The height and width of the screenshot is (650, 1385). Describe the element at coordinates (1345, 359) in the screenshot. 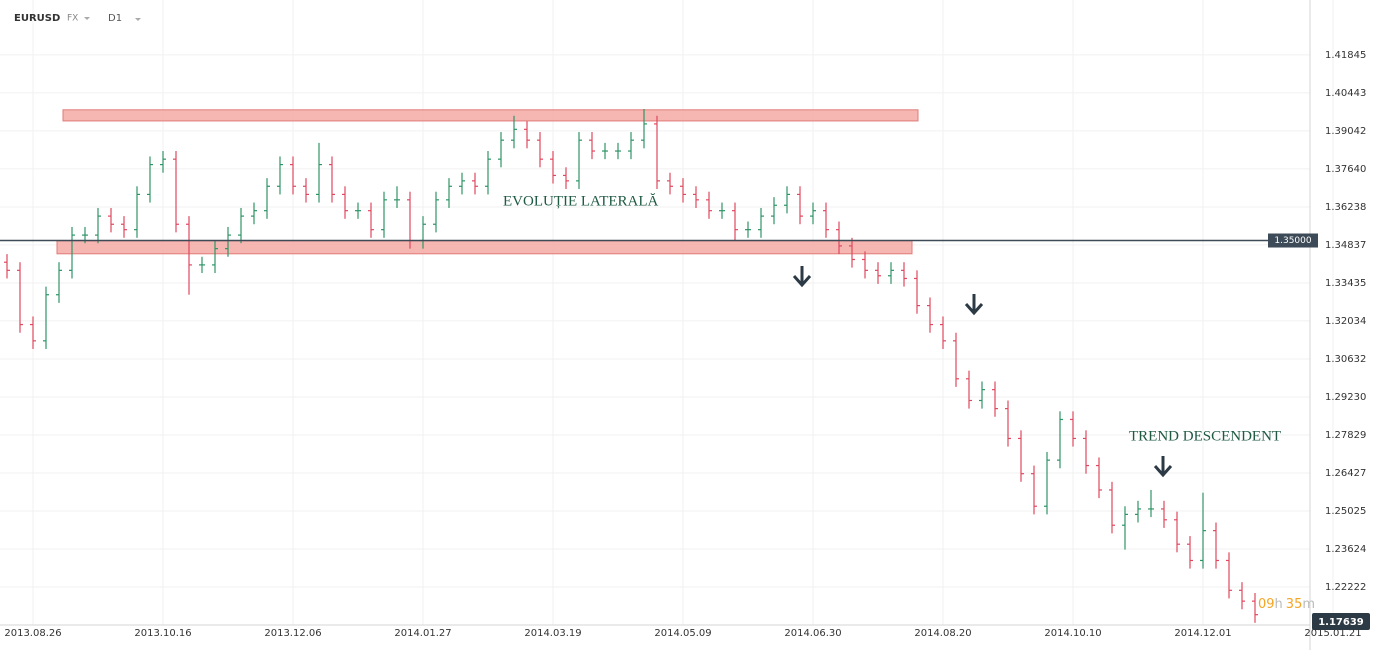

I see `y-tick-label: 1.30632` at that location.